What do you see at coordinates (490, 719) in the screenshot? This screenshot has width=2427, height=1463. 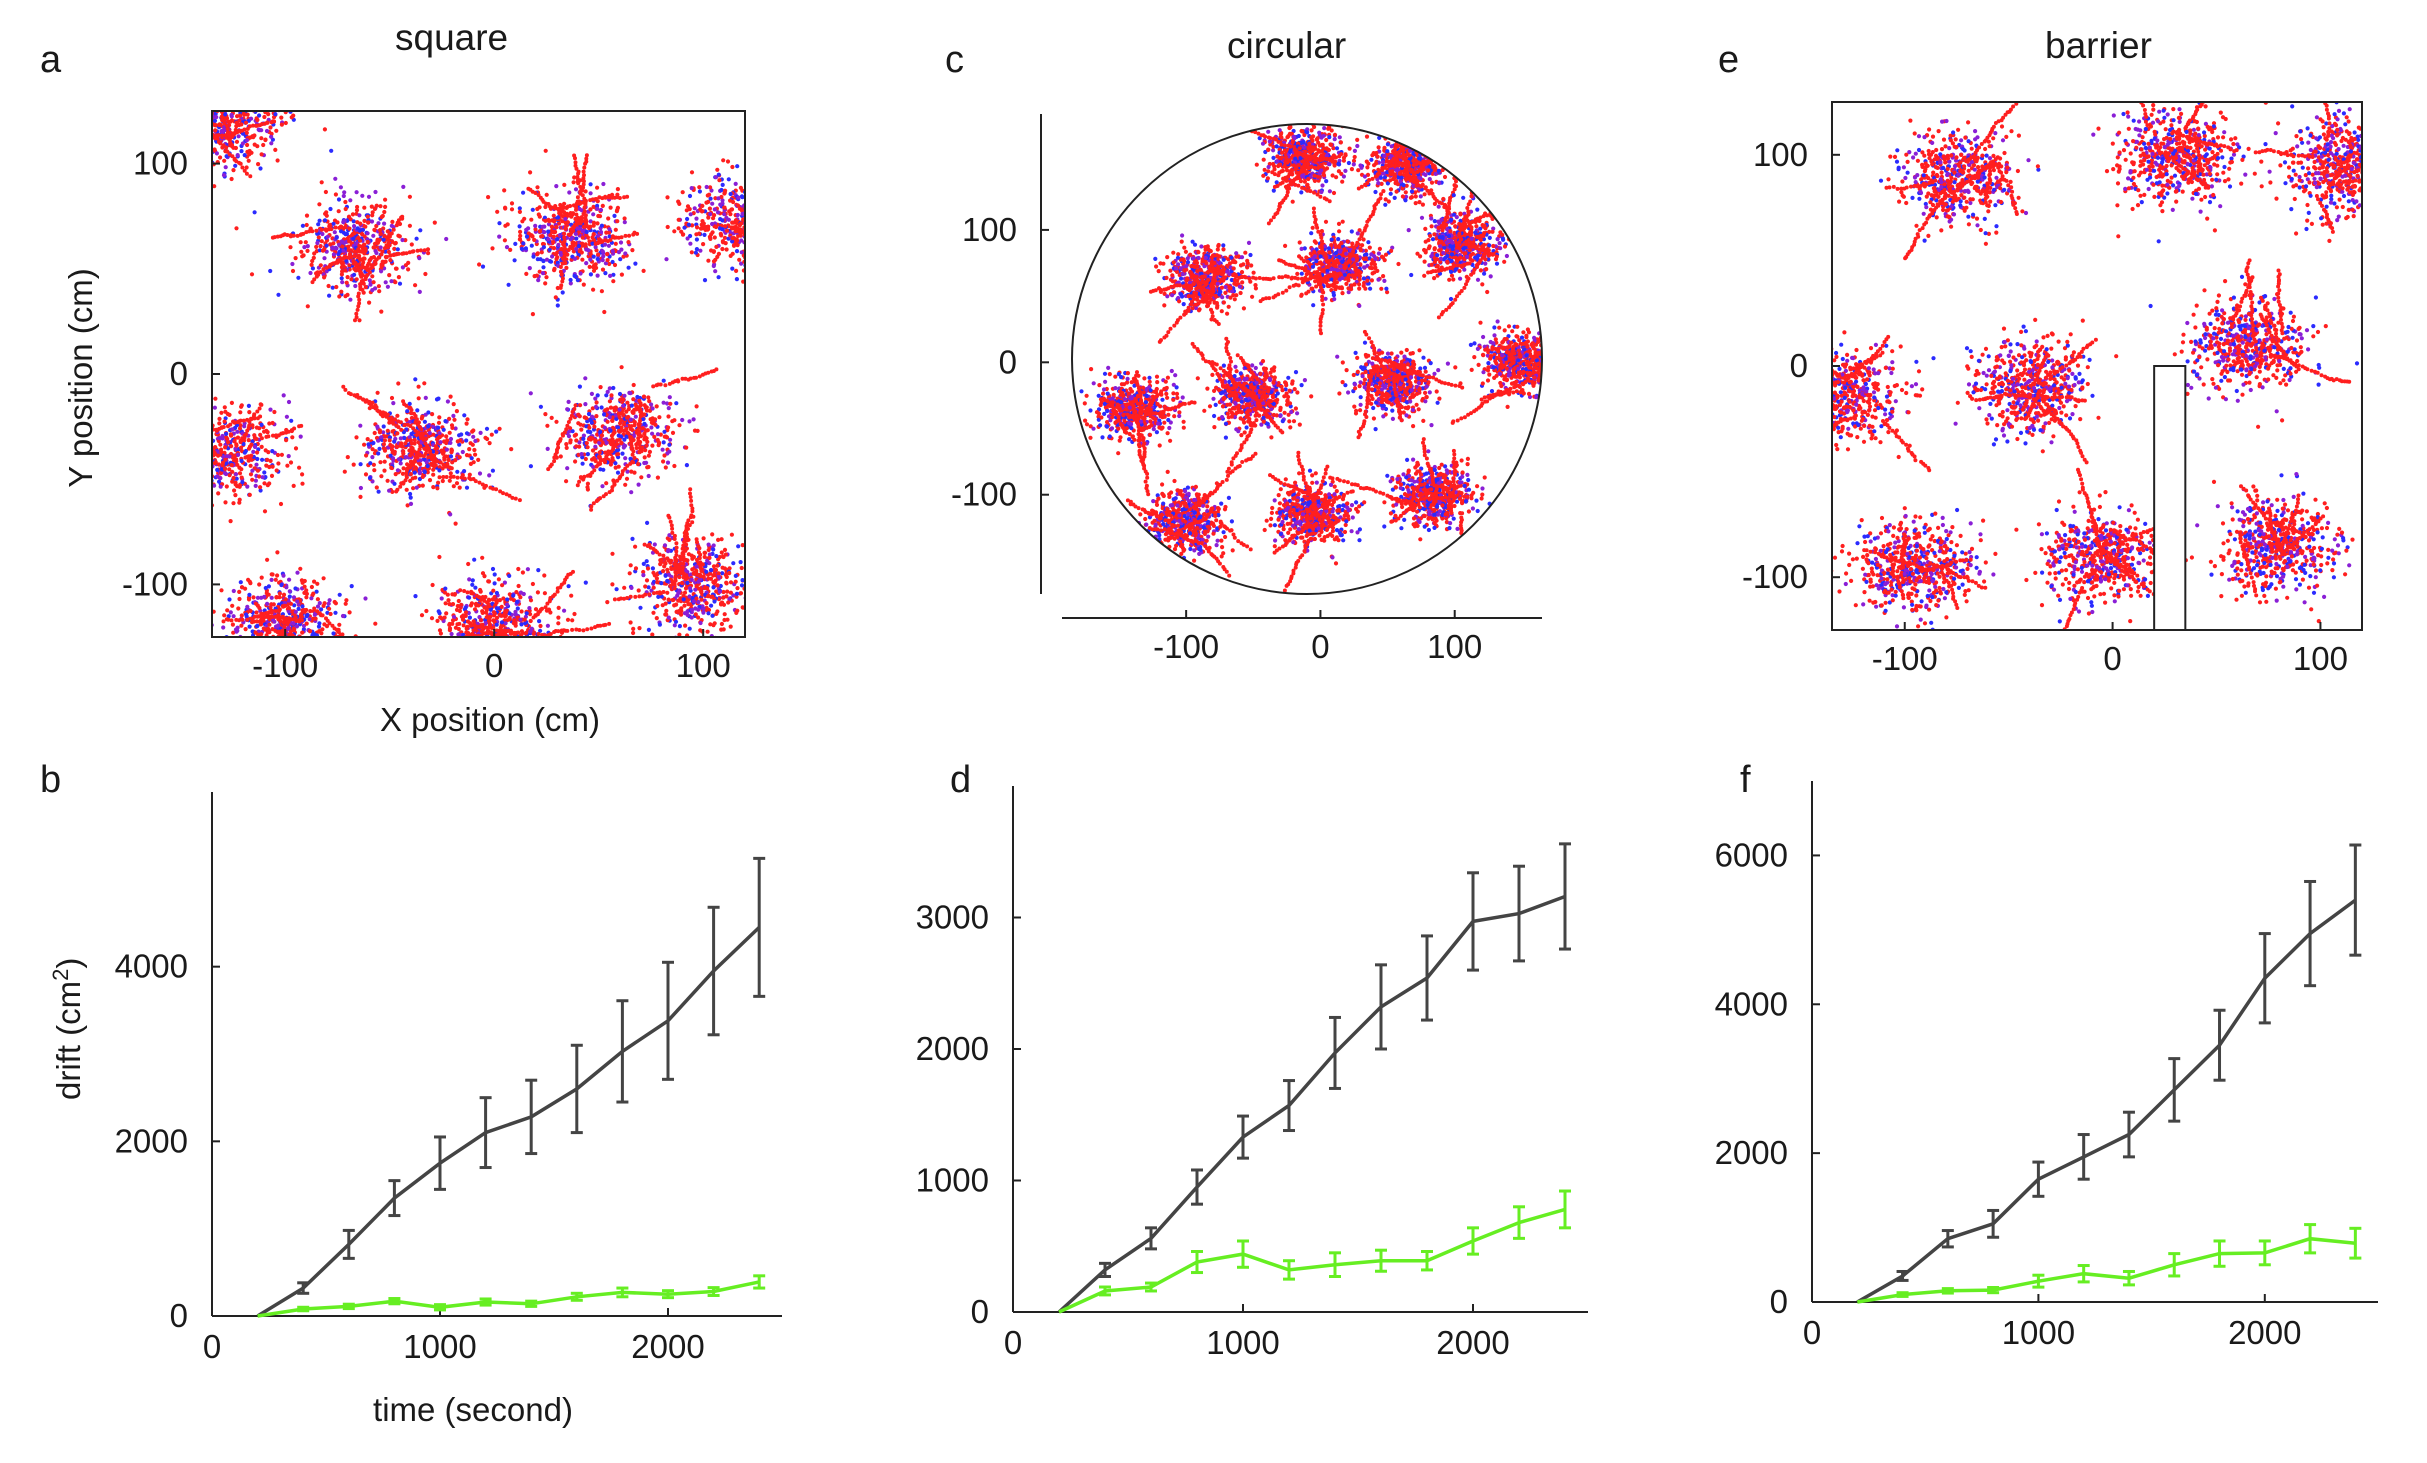 I see `x-axis-label-position: X position (cm)` at bounding box center [490, 719].